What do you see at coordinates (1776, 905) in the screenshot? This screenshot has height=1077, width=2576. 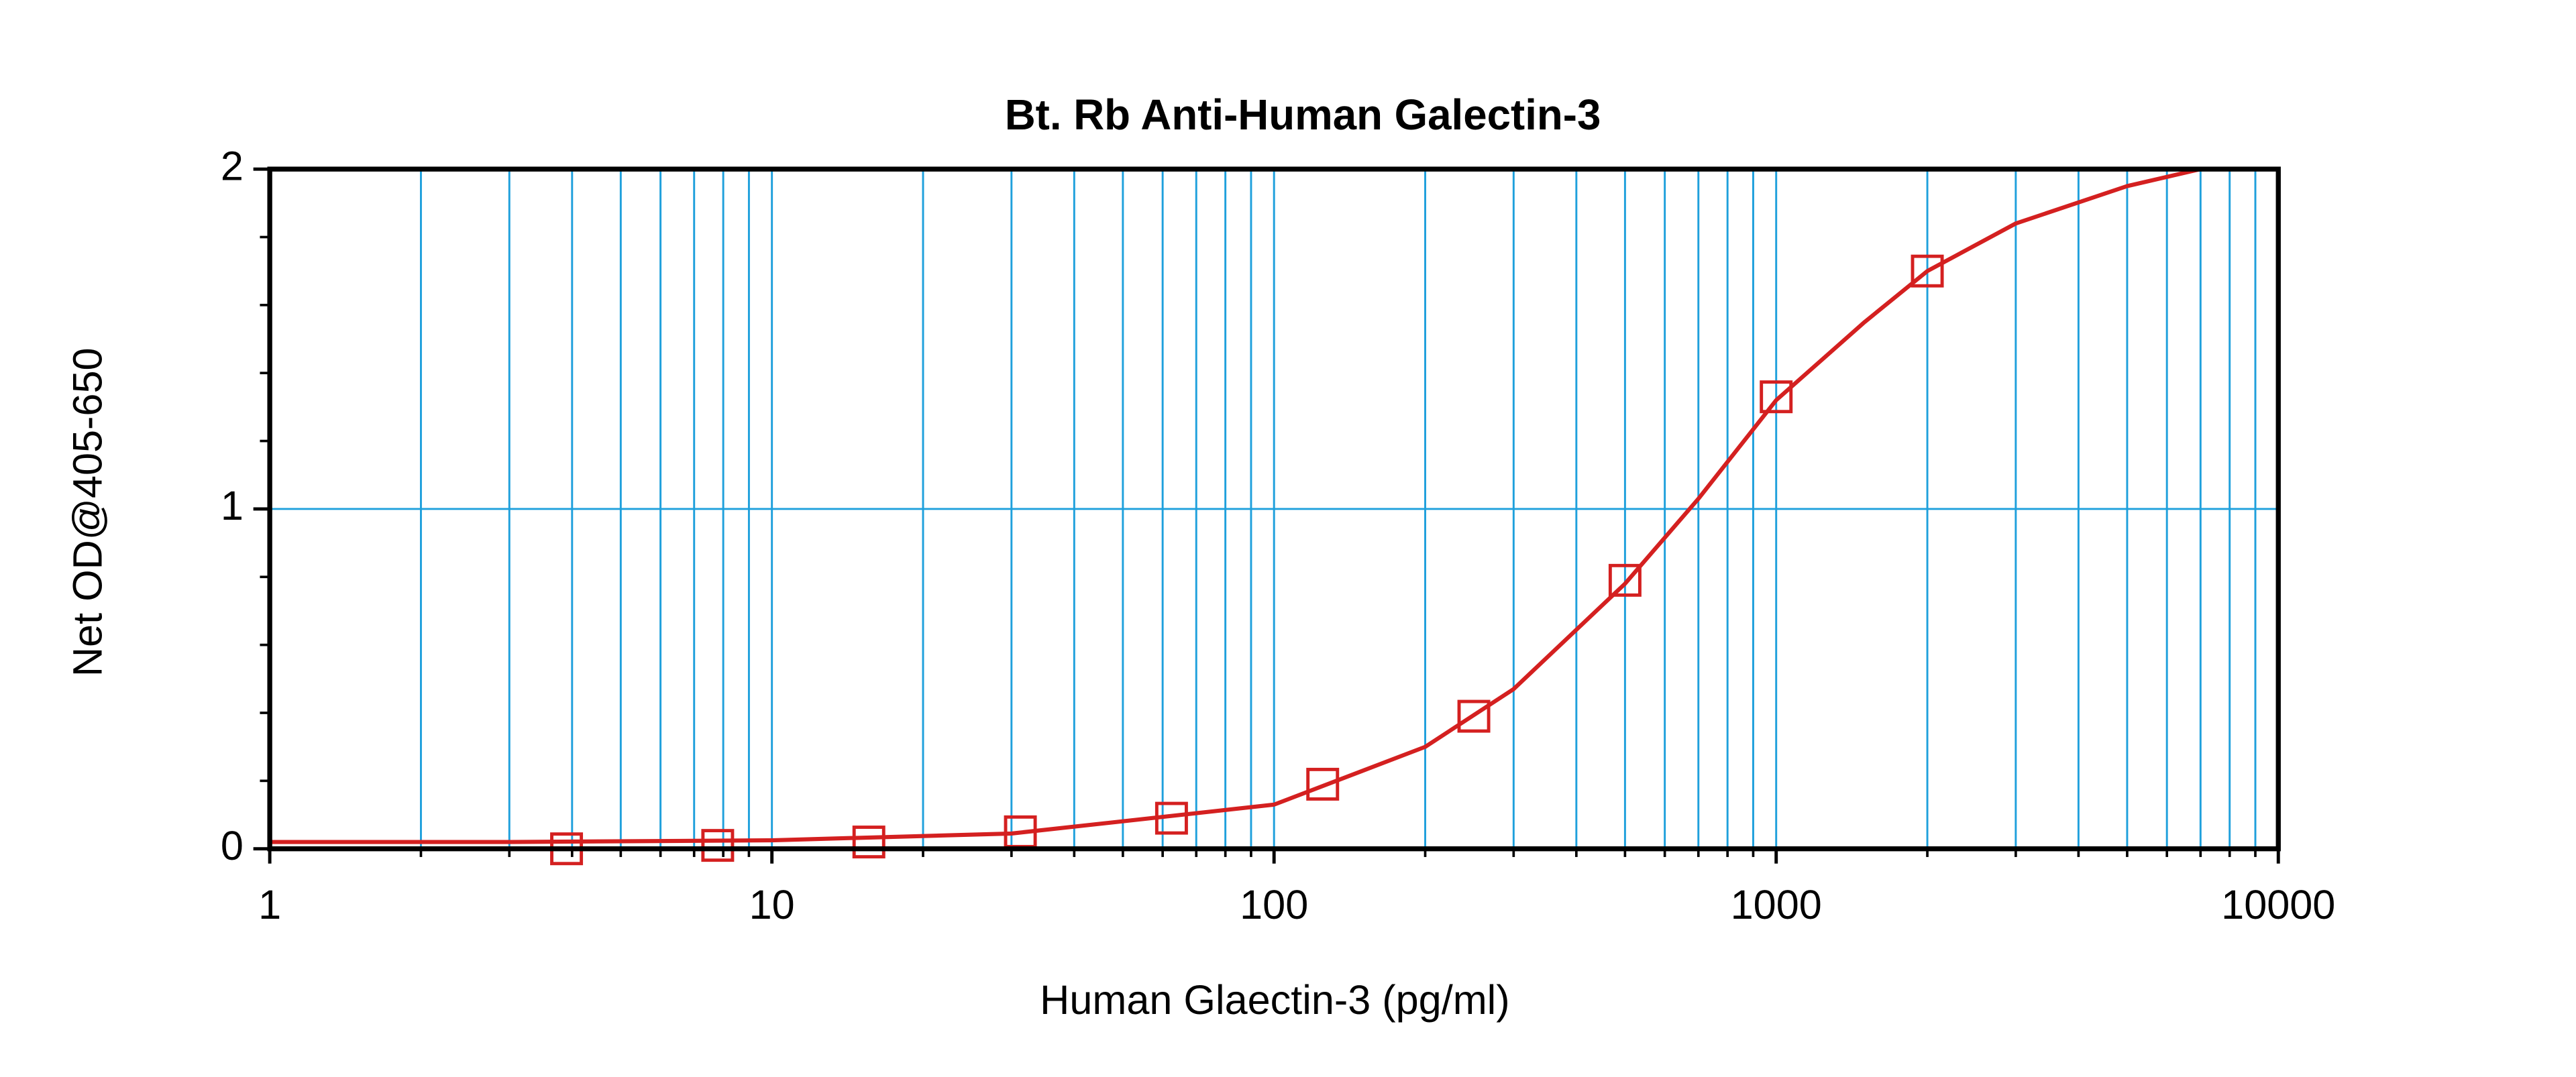 I see `x-tick-label: 1000` at bounding box center [1776, 905].